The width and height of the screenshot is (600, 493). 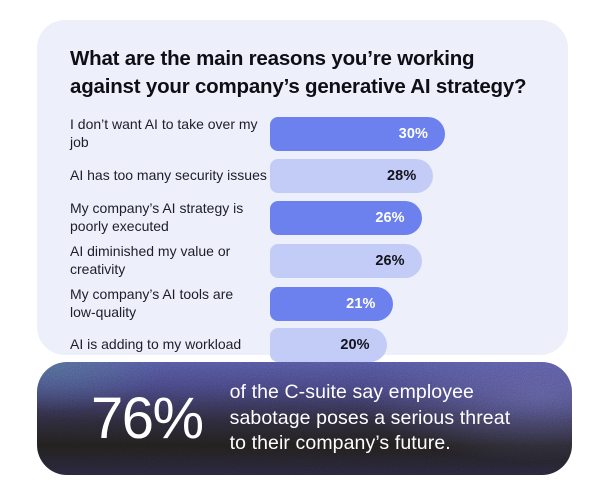 I want to click on bar: 21%, so click(x=331, y=303).